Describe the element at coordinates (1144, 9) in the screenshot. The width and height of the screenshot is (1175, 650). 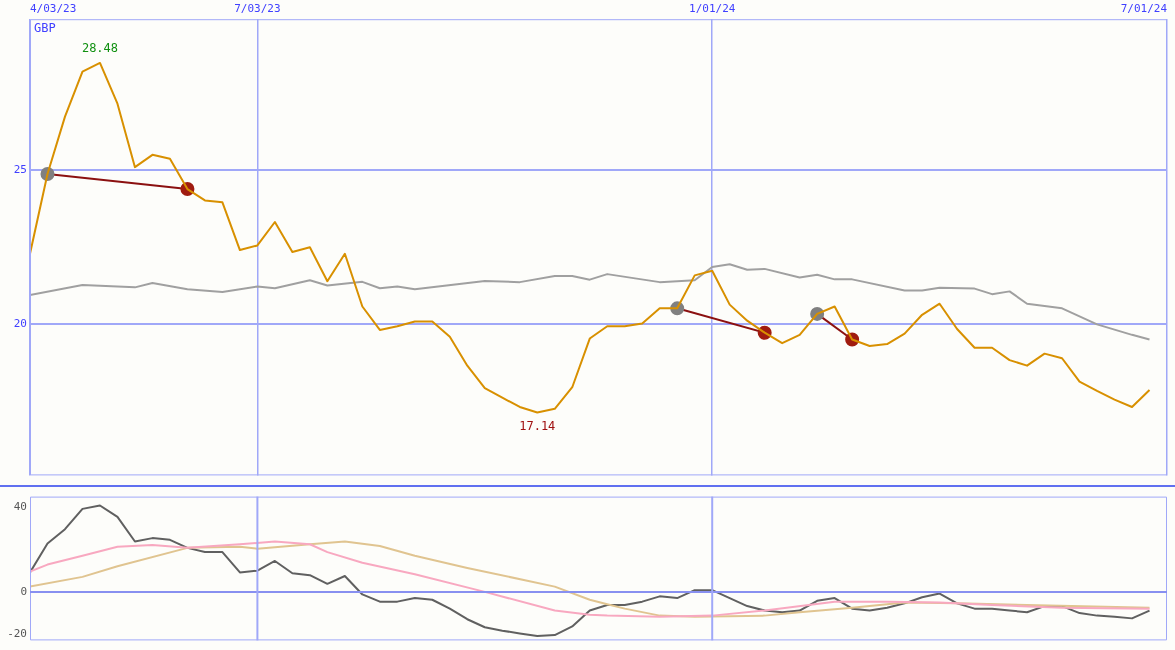
I see `x-tick-label: 7/01/24` at that location.